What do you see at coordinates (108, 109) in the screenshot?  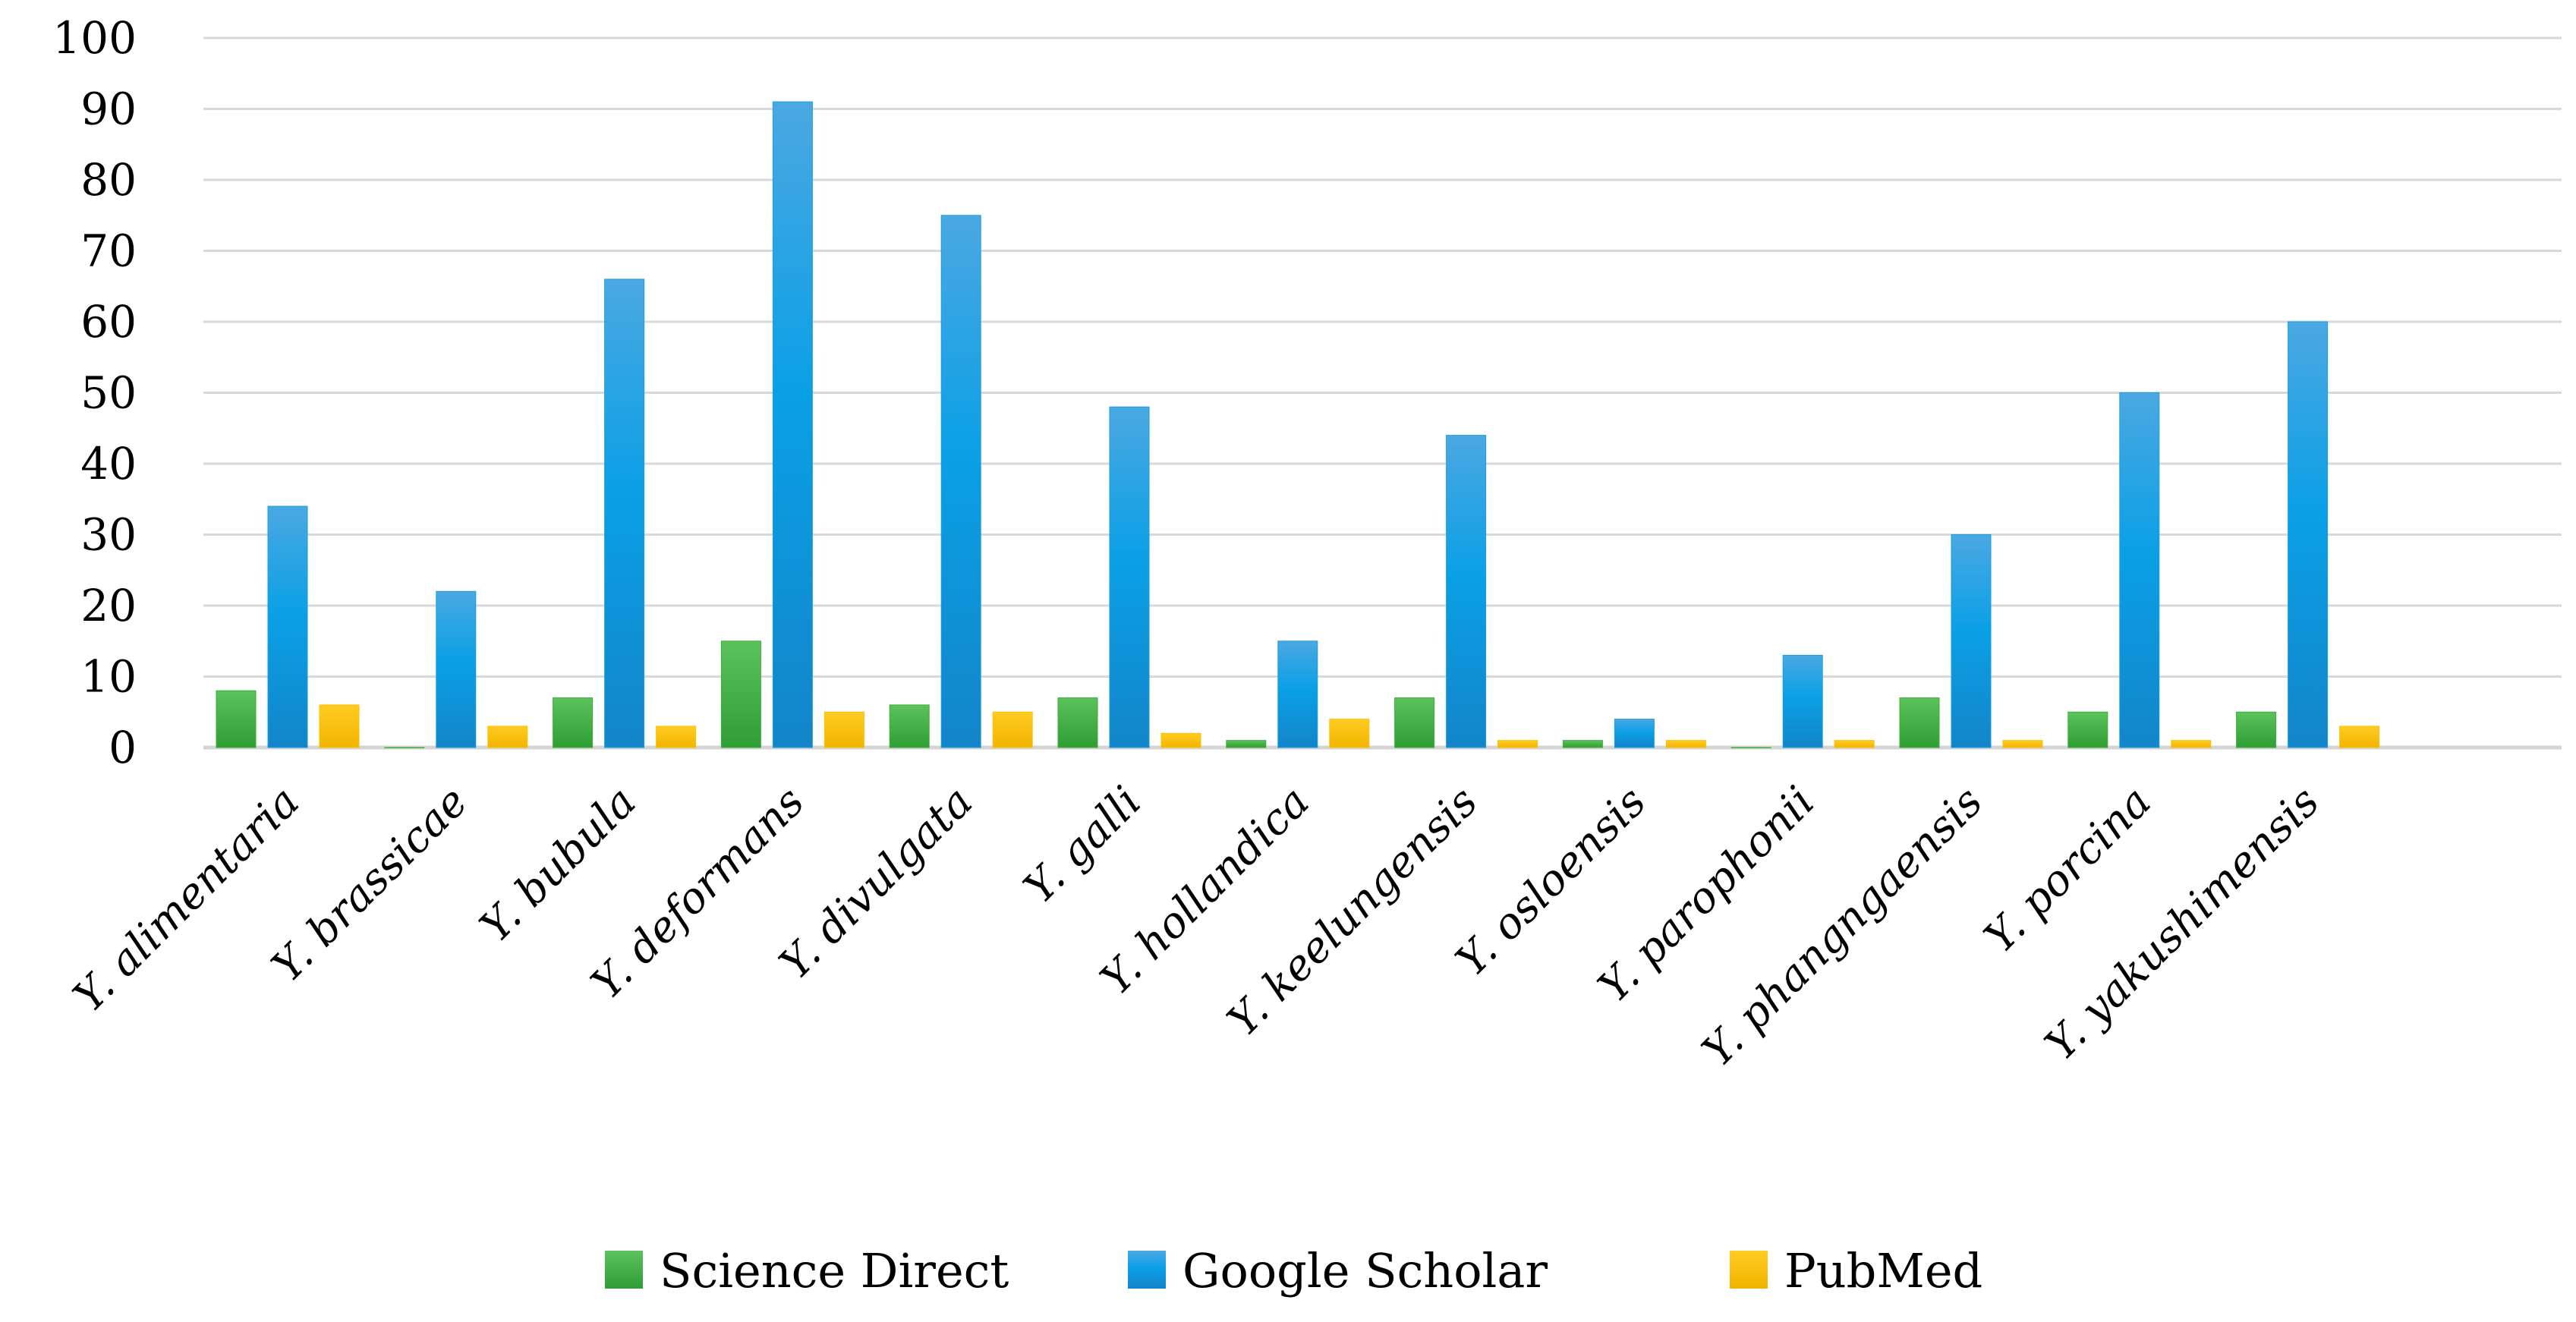 I see `y-tick-label: 90` at bounding box center [108, 109].